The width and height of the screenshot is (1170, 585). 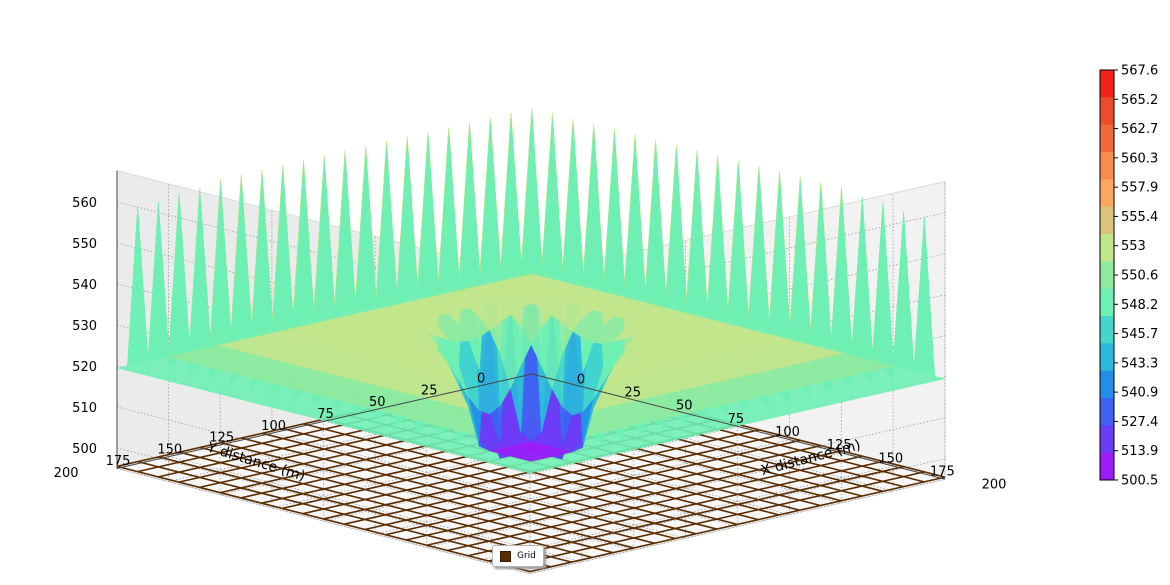 What do you see at coordinates (1139, 158) in the screenshot?
I see `colorbar-tick-label: 560.3` at bounding box center [1139, 158].